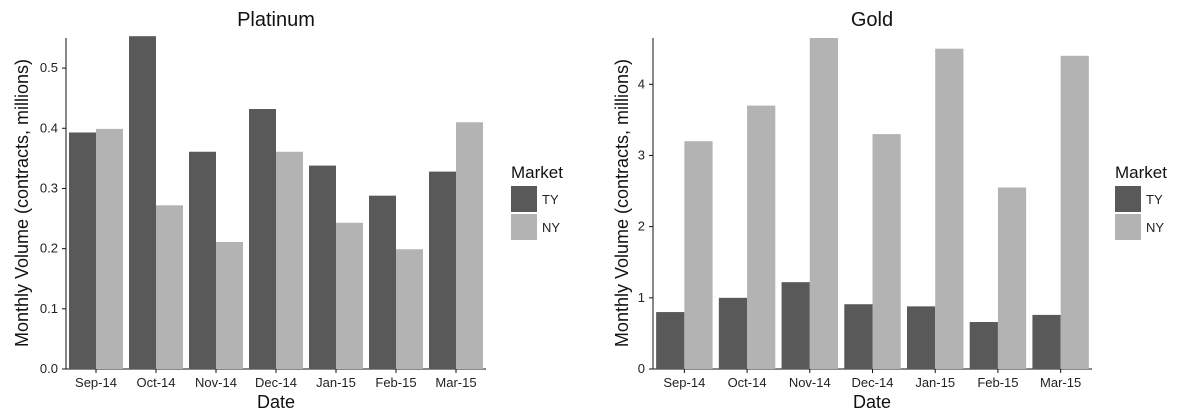 The image size is (1181, 416). What do you see at coordinates (641, 83) in the screenshot?
I see `gold-y-tick-label: 4` at bounding box center [641, 83].